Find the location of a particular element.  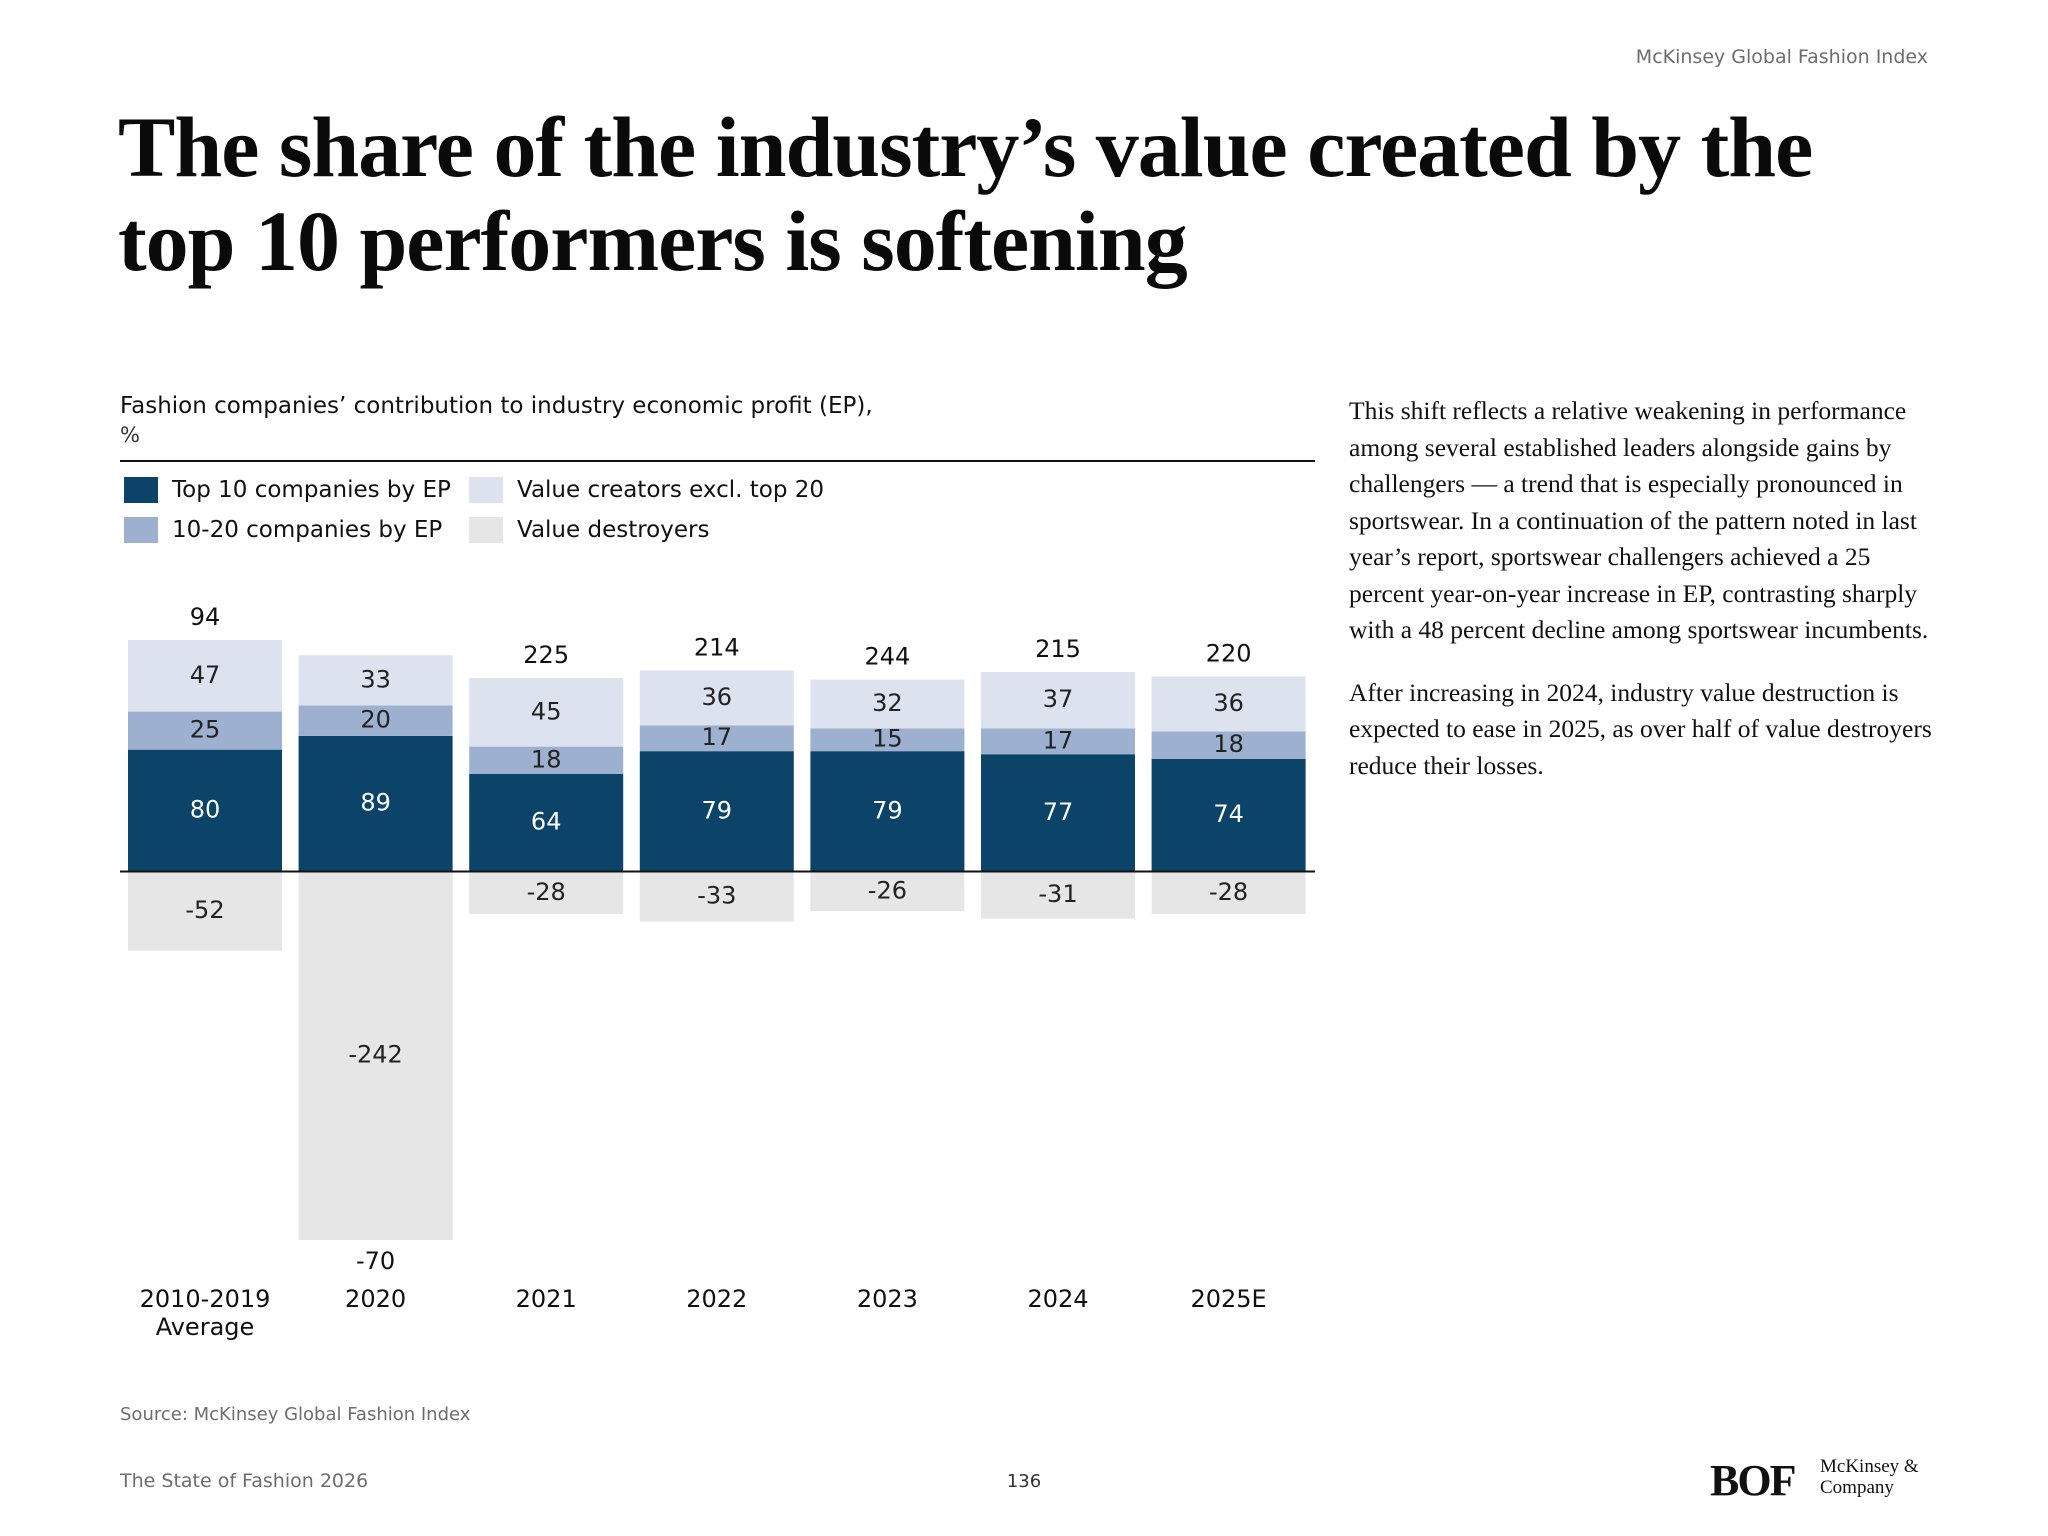

total-label: 220 is located at coordinates (1229, 654).